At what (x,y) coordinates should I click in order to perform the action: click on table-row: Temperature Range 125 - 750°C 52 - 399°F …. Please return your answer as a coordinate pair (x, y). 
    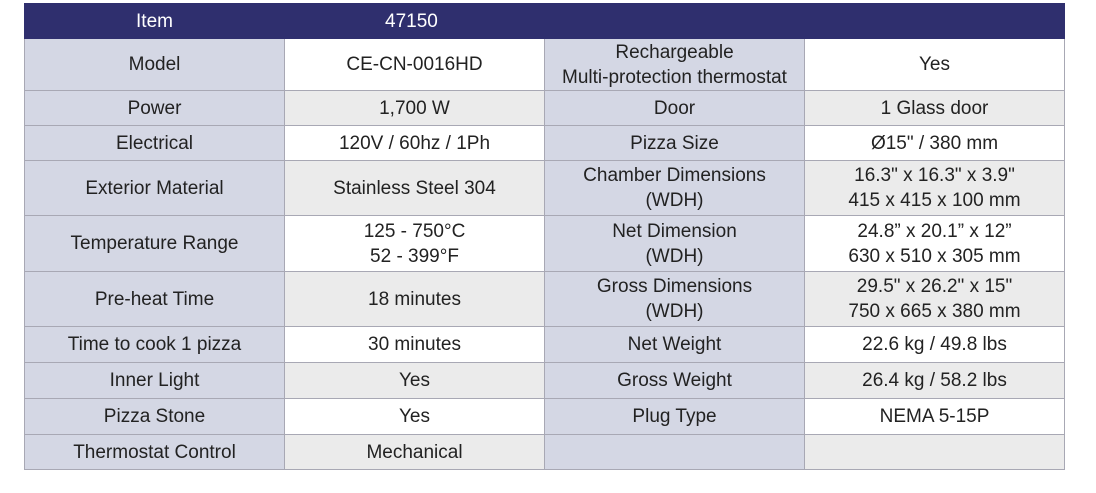
    Looking at the image, I should click on (545, 243).